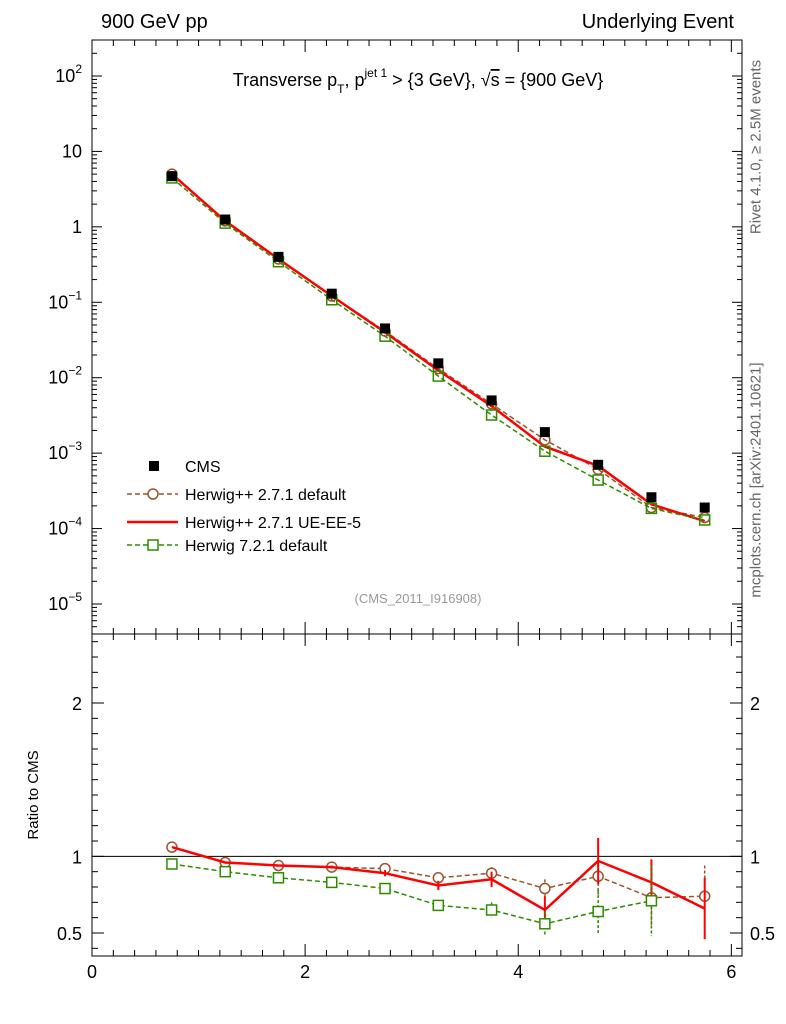 This screenshot has width=786, height=1024. I want to click on y-tick-label-ratio-right: 2, so click(755, 704).